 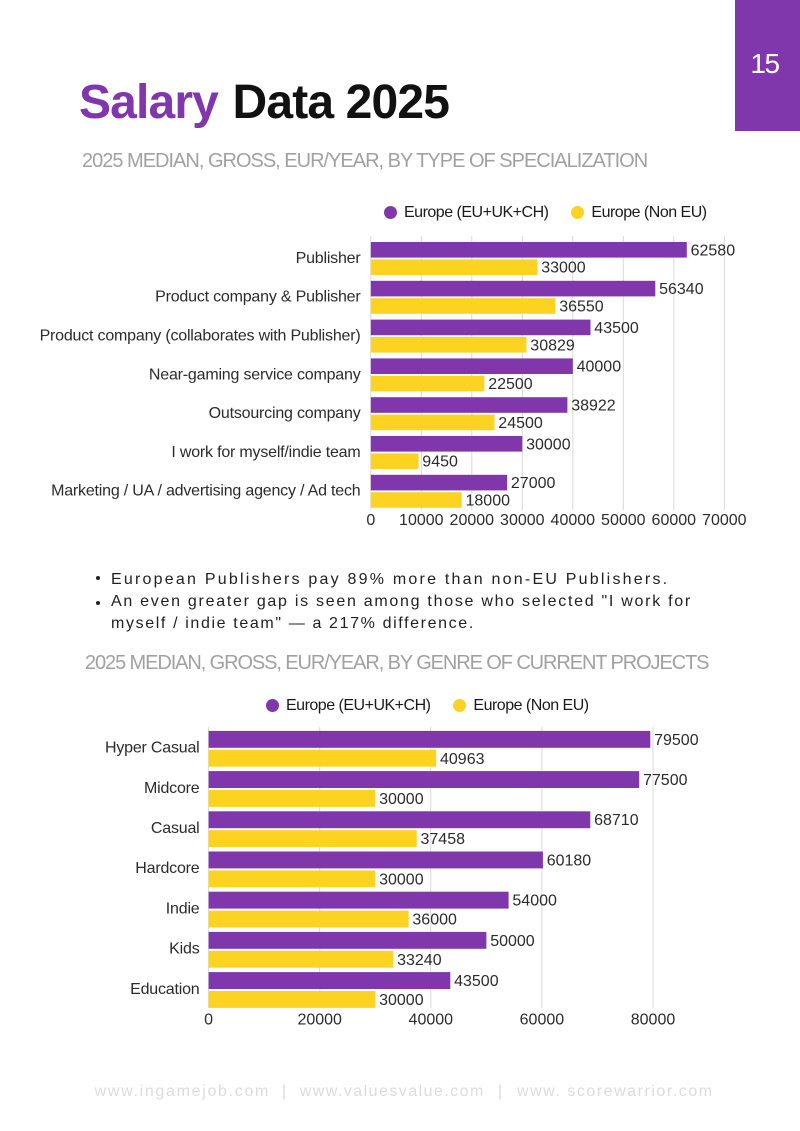 I want to click on svg-text: 68710, so click(x=616, y=820).